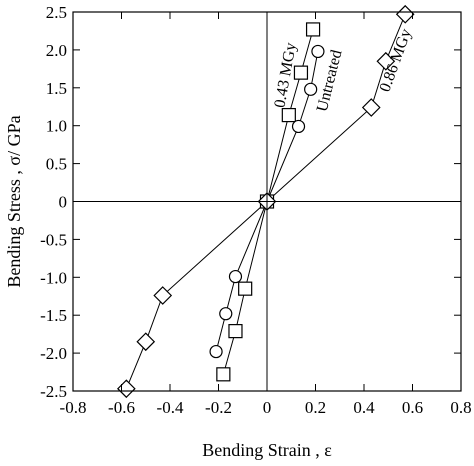 This screenshot has width=474, height=466. I want to click on x-tick-label: -0.4, so click(170, 407).